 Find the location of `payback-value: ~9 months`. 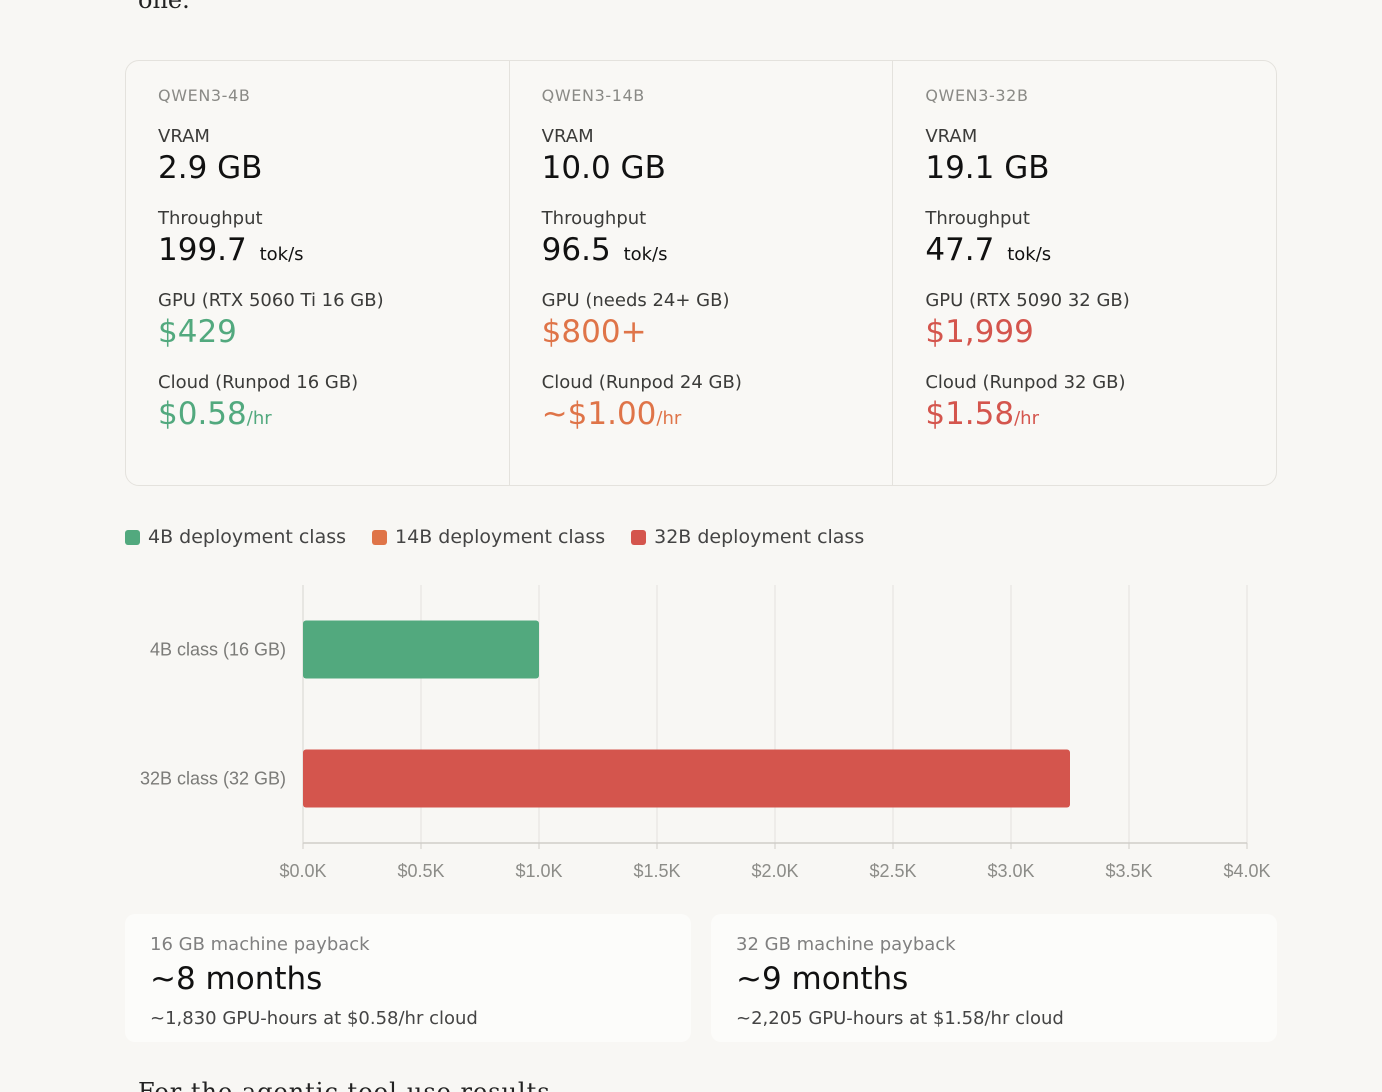

payback-value: ~9 months is located at coordinates (822, 979).